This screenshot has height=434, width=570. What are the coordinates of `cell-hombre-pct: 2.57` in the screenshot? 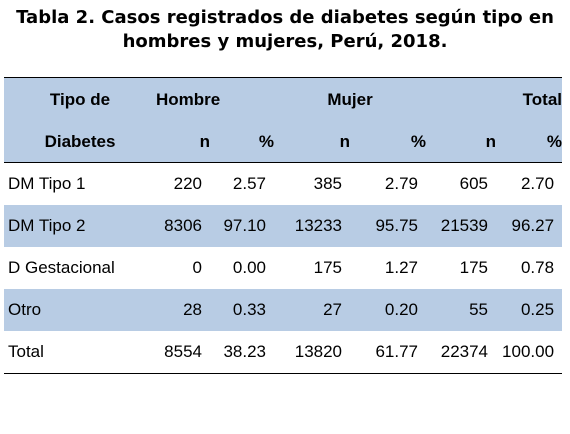 It's located at (242, 184).